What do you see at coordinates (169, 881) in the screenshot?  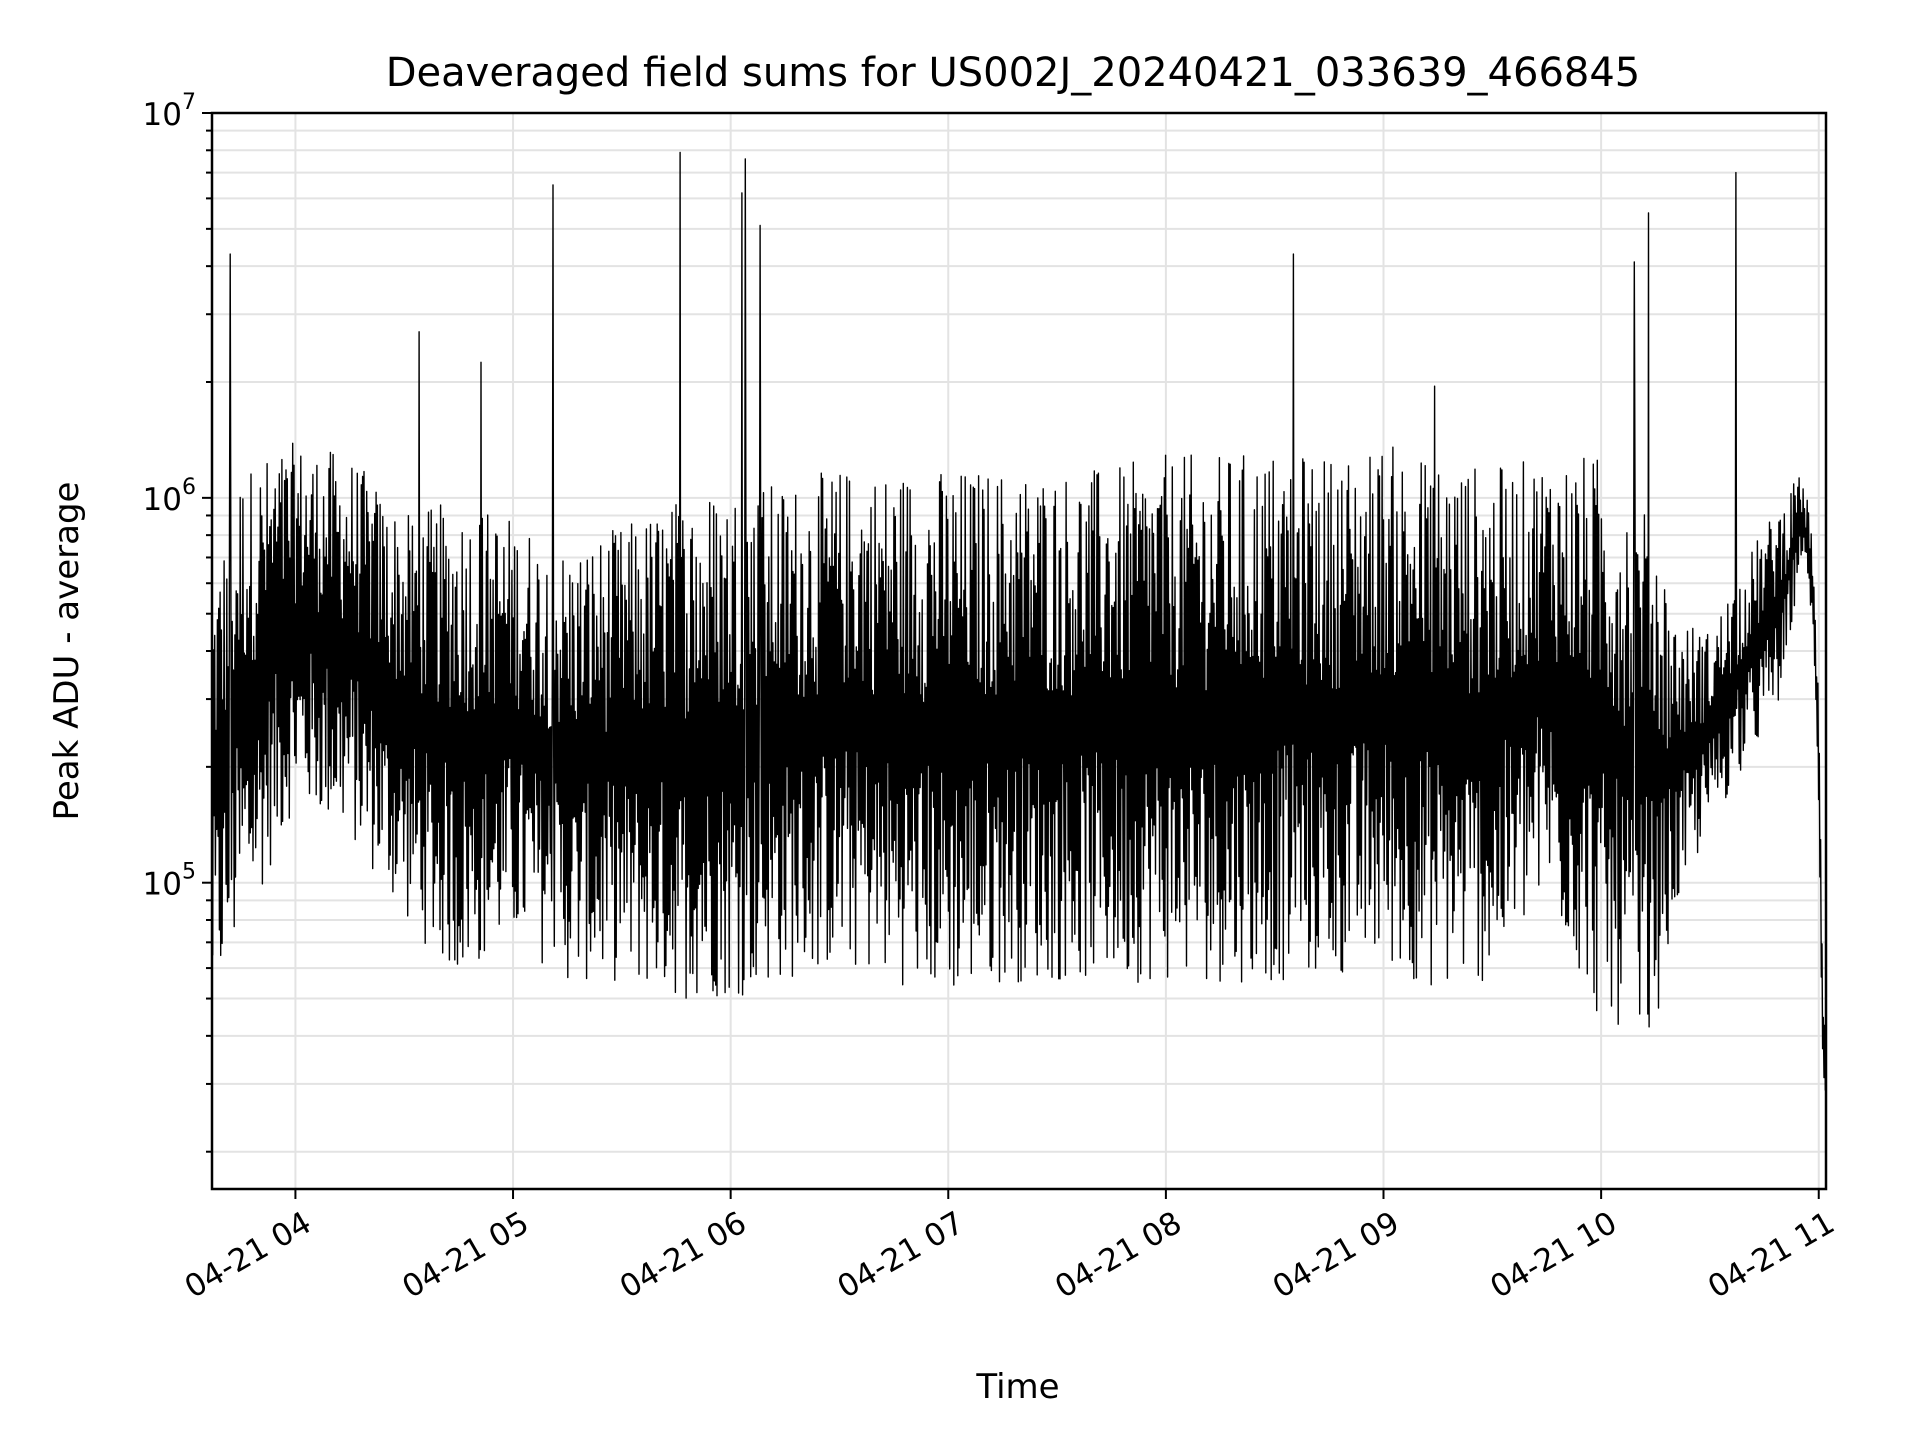 I see `y-tick-label: 10⁵` at bounding box center [169, 881].